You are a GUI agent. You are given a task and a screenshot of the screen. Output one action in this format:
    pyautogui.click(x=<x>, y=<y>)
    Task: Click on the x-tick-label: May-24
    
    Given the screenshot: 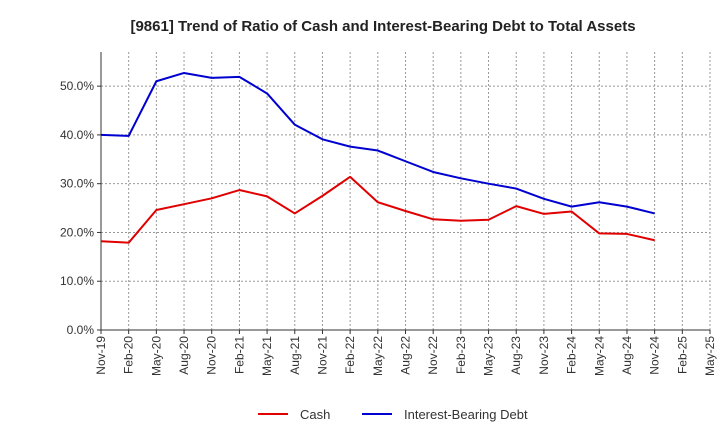 What is the action you would take?
    pyautogui.click(x=599, y=356)
    